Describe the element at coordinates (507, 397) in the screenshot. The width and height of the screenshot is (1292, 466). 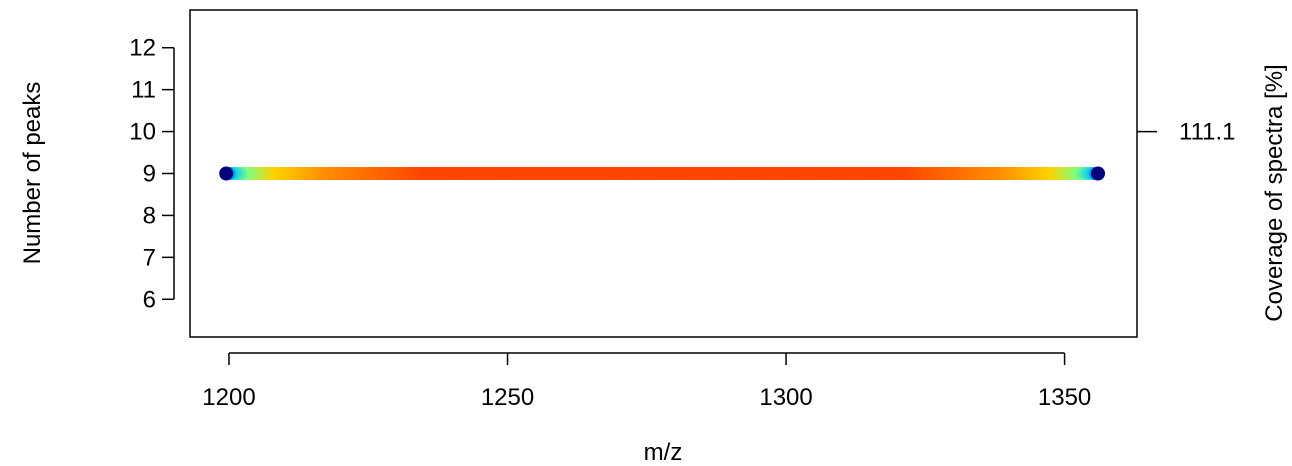
I see `x-tick-label: 1250` at that location.